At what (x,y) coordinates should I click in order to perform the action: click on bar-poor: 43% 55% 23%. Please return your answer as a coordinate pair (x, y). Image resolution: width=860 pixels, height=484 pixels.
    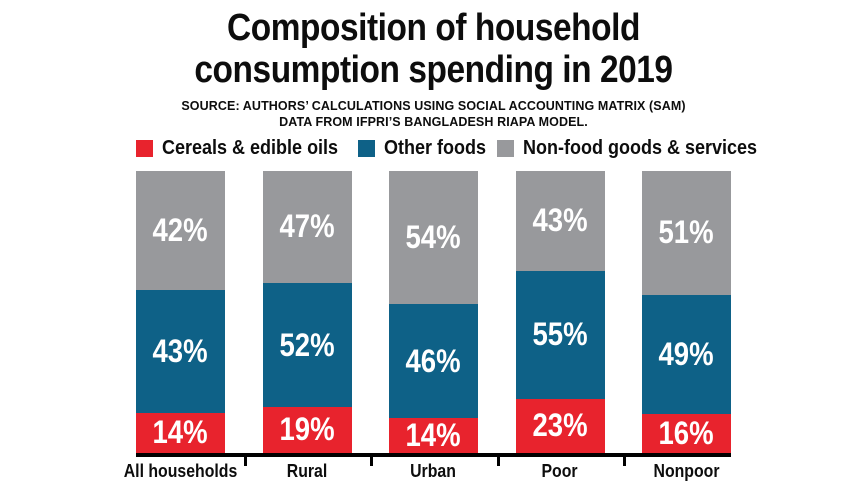
    Looking at the image, I should click on (560, 311).